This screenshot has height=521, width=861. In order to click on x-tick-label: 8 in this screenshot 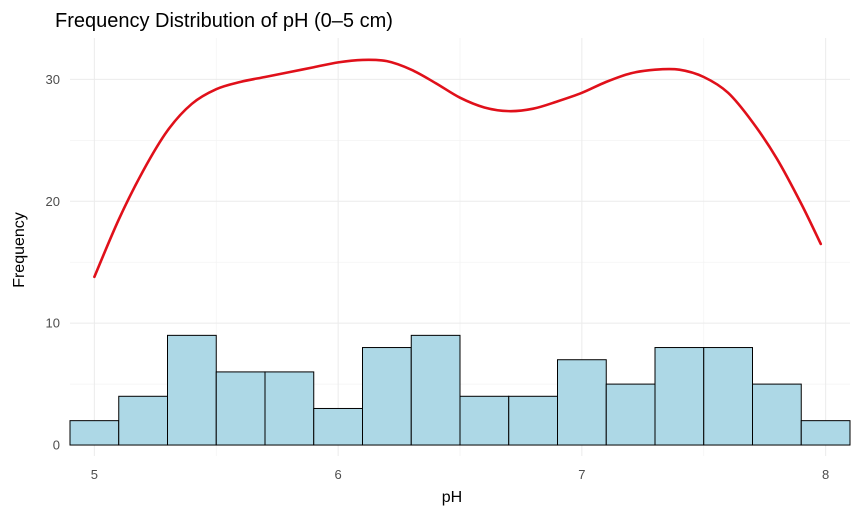, I will do `click(825, 474)`.